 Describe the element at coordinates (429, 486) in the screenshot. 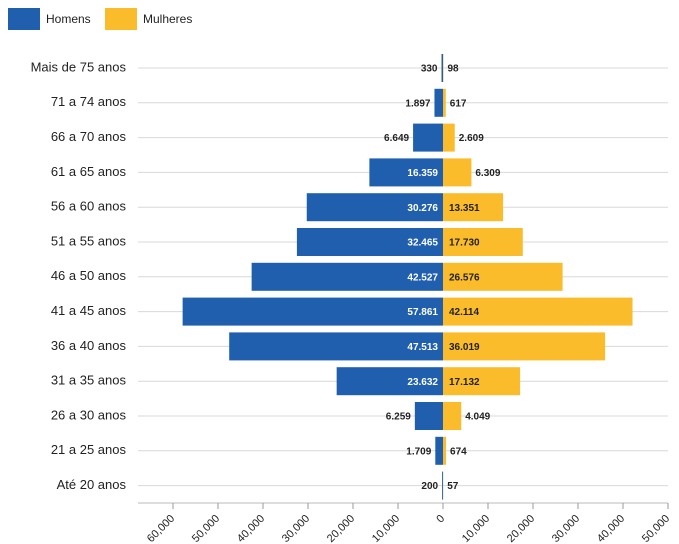

I see `value-label: 200` at that location.